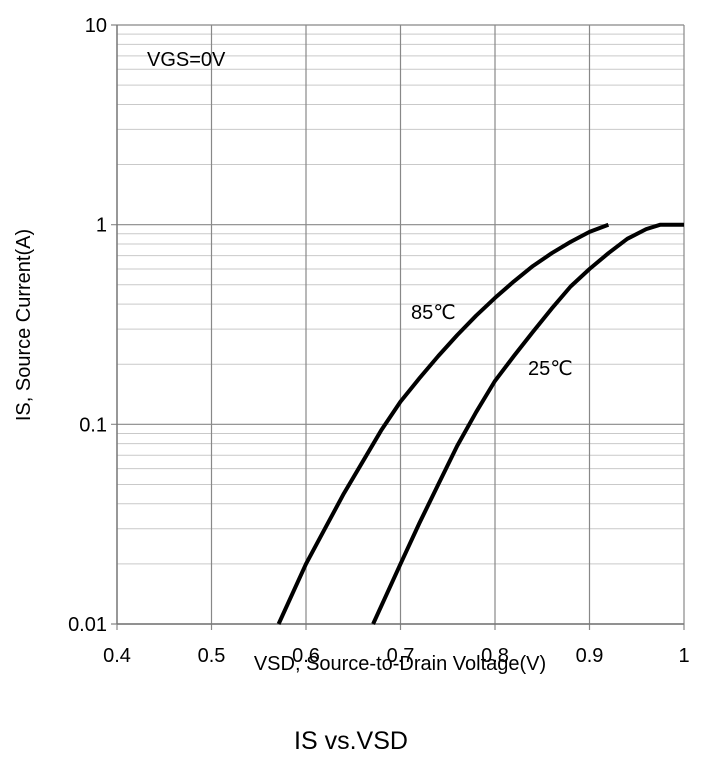 Image resolution: width=702 pixels, height=758 pixels. What do you see at coordinates (93, 425) in the screenshot?
I see `y-tick-label: 0.1` at bounding box center [93, 425].